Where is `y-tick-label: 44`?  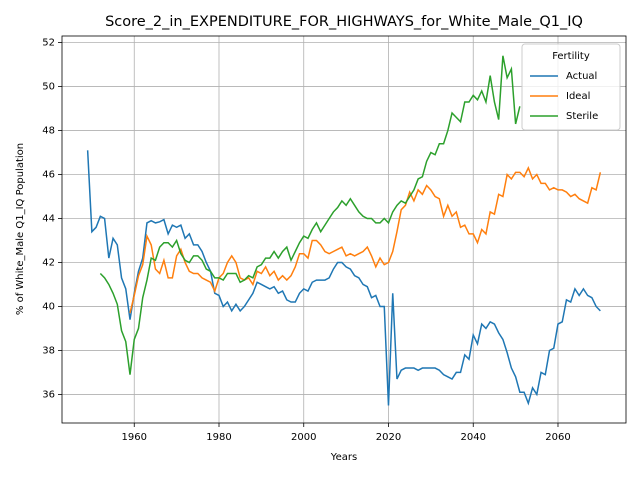
y-tick-label: 44 is located at coordinates (48, 219).